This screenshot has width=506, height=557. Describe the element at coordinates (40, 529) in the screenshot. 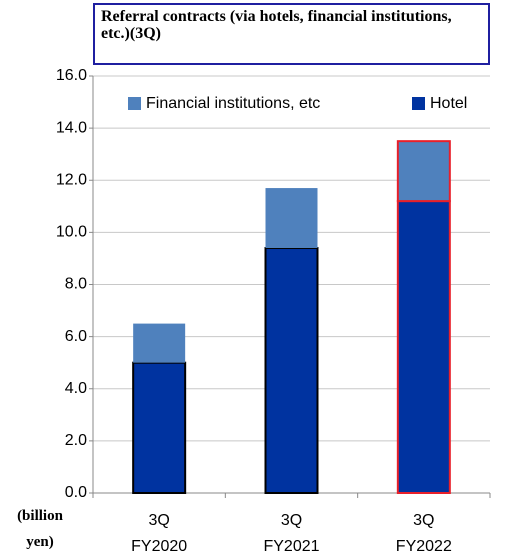

I see `y-axis-label: (billion yen)` at that location.